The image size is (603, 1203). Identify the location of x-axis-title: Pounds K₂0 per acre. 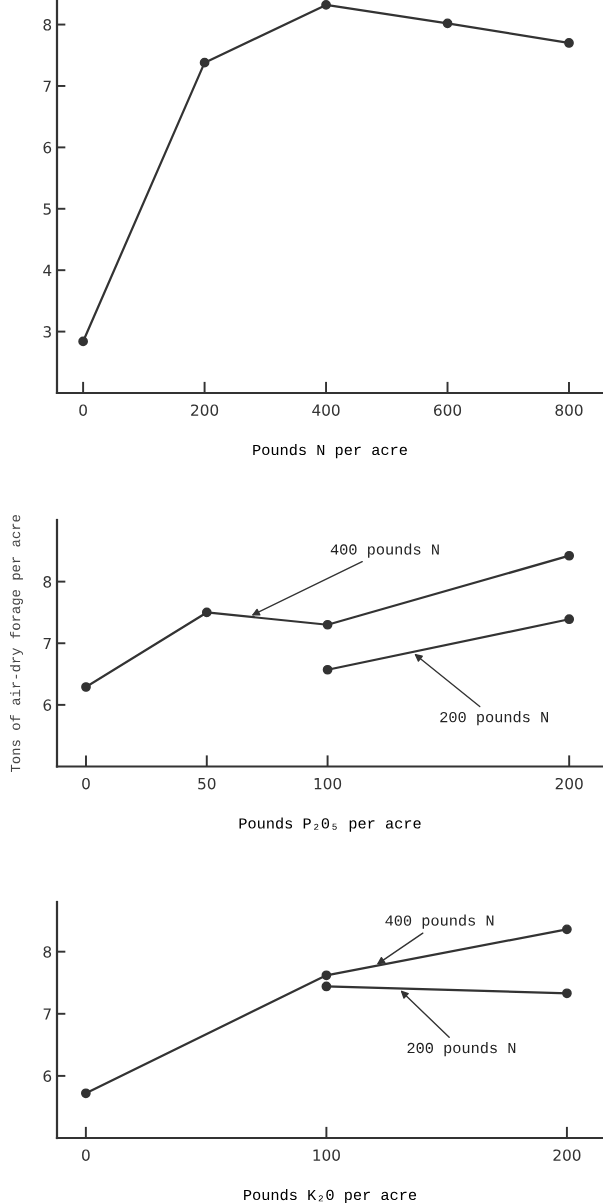
(330, 1195).